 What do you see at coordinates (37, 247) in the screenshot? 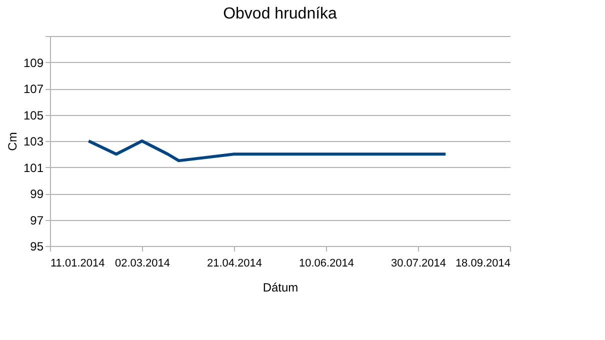
I see `y-tick-label: 95` at bounding box center [37, 247].